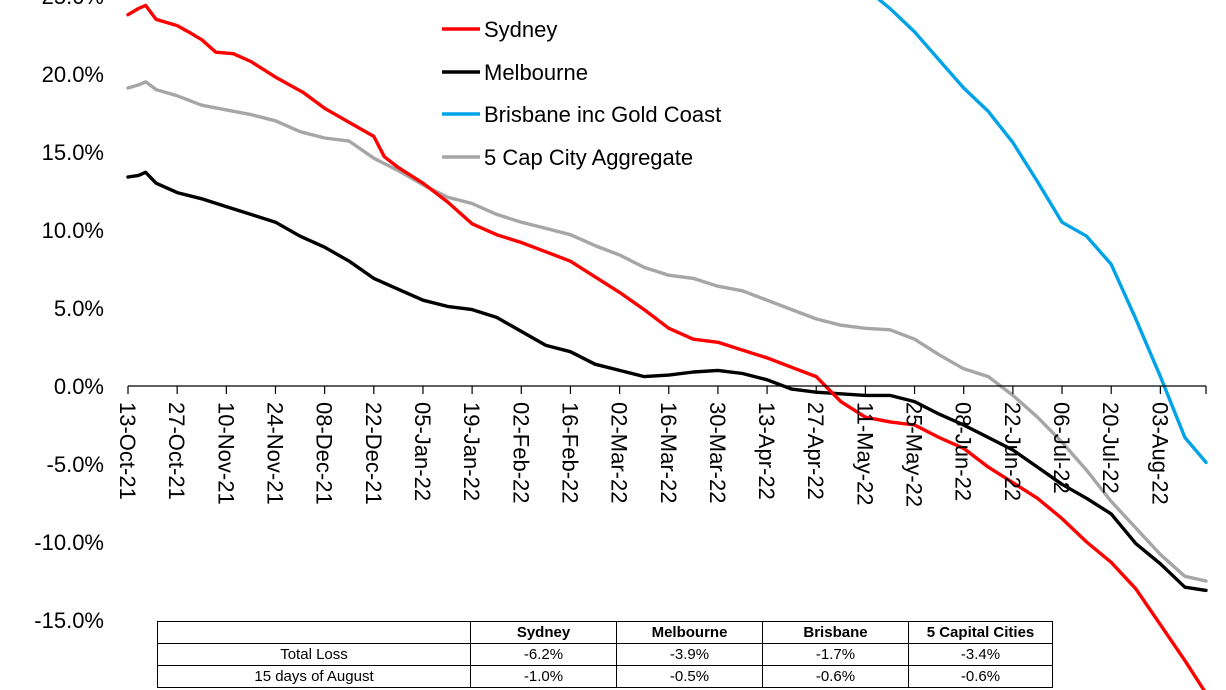 The width and height of the screenshot is (1226, 690). Describe the element at coordinates (75, 464) in the screenshot. I see `y-tick-label: -5.0%` at that location.